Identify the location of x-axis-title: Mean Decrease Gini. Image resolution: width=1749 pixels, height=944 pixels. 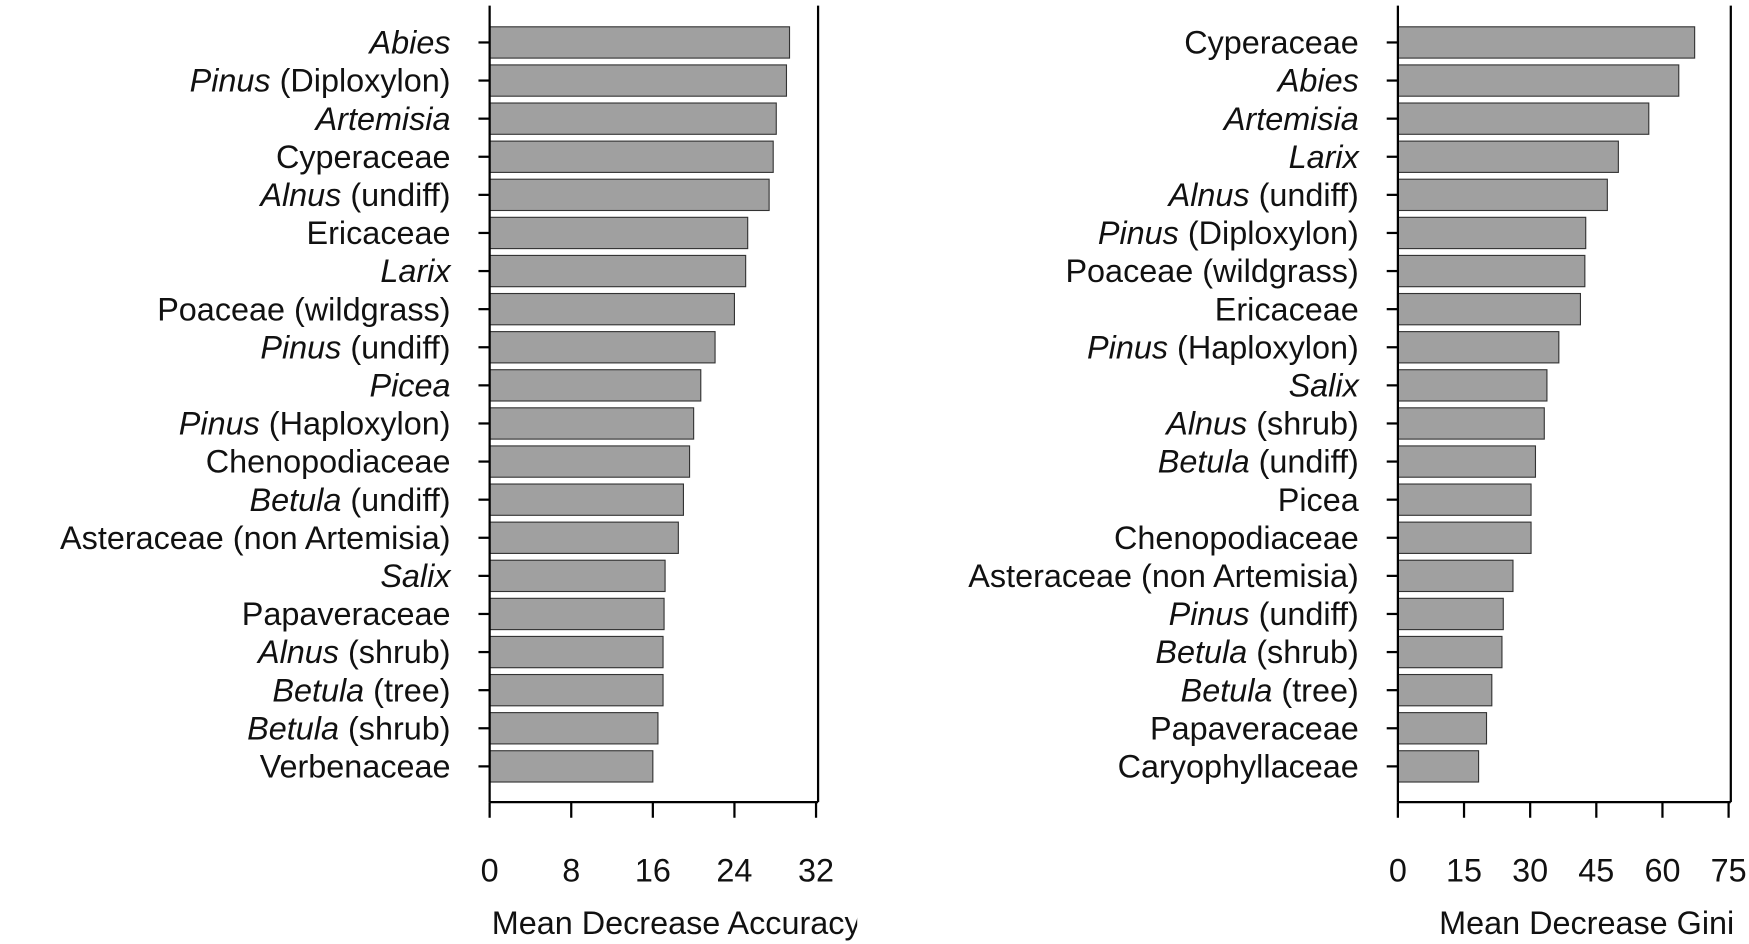
(1586, 923).